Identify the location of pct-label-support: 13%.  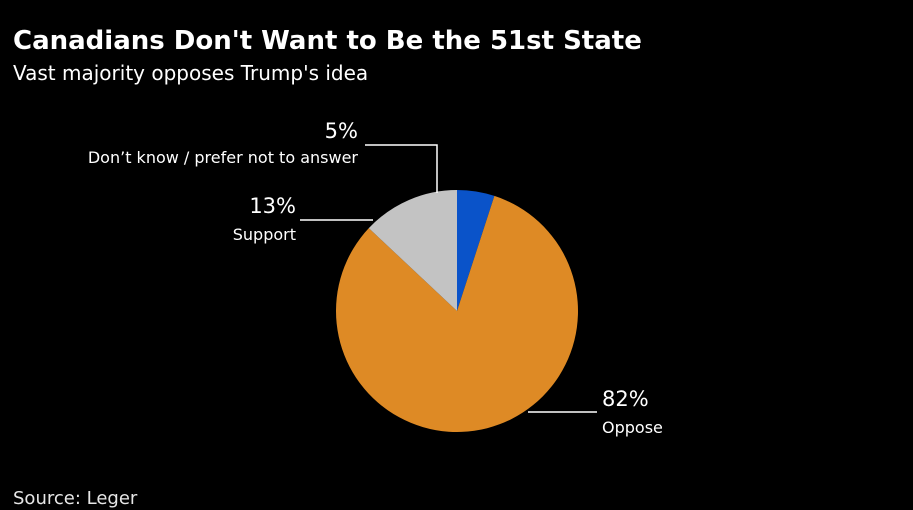
(272, 206).